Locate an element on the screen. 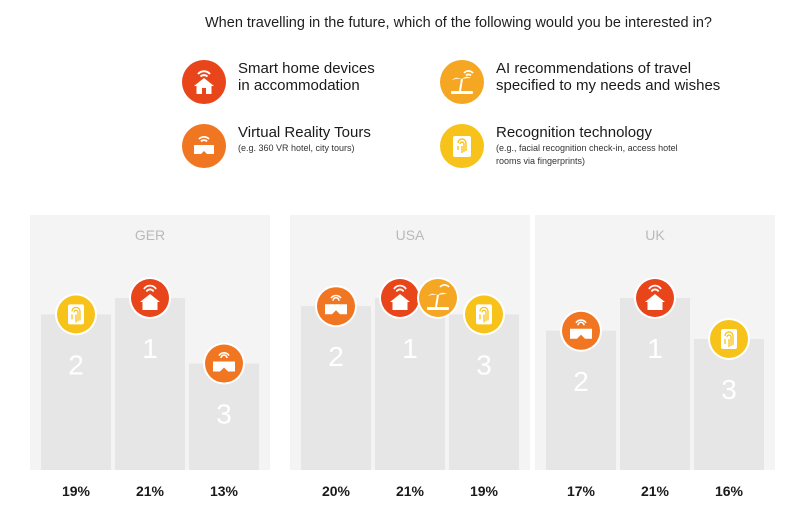 The image size is (800, 529). group-label: GER is located at coordinates (150, 235).